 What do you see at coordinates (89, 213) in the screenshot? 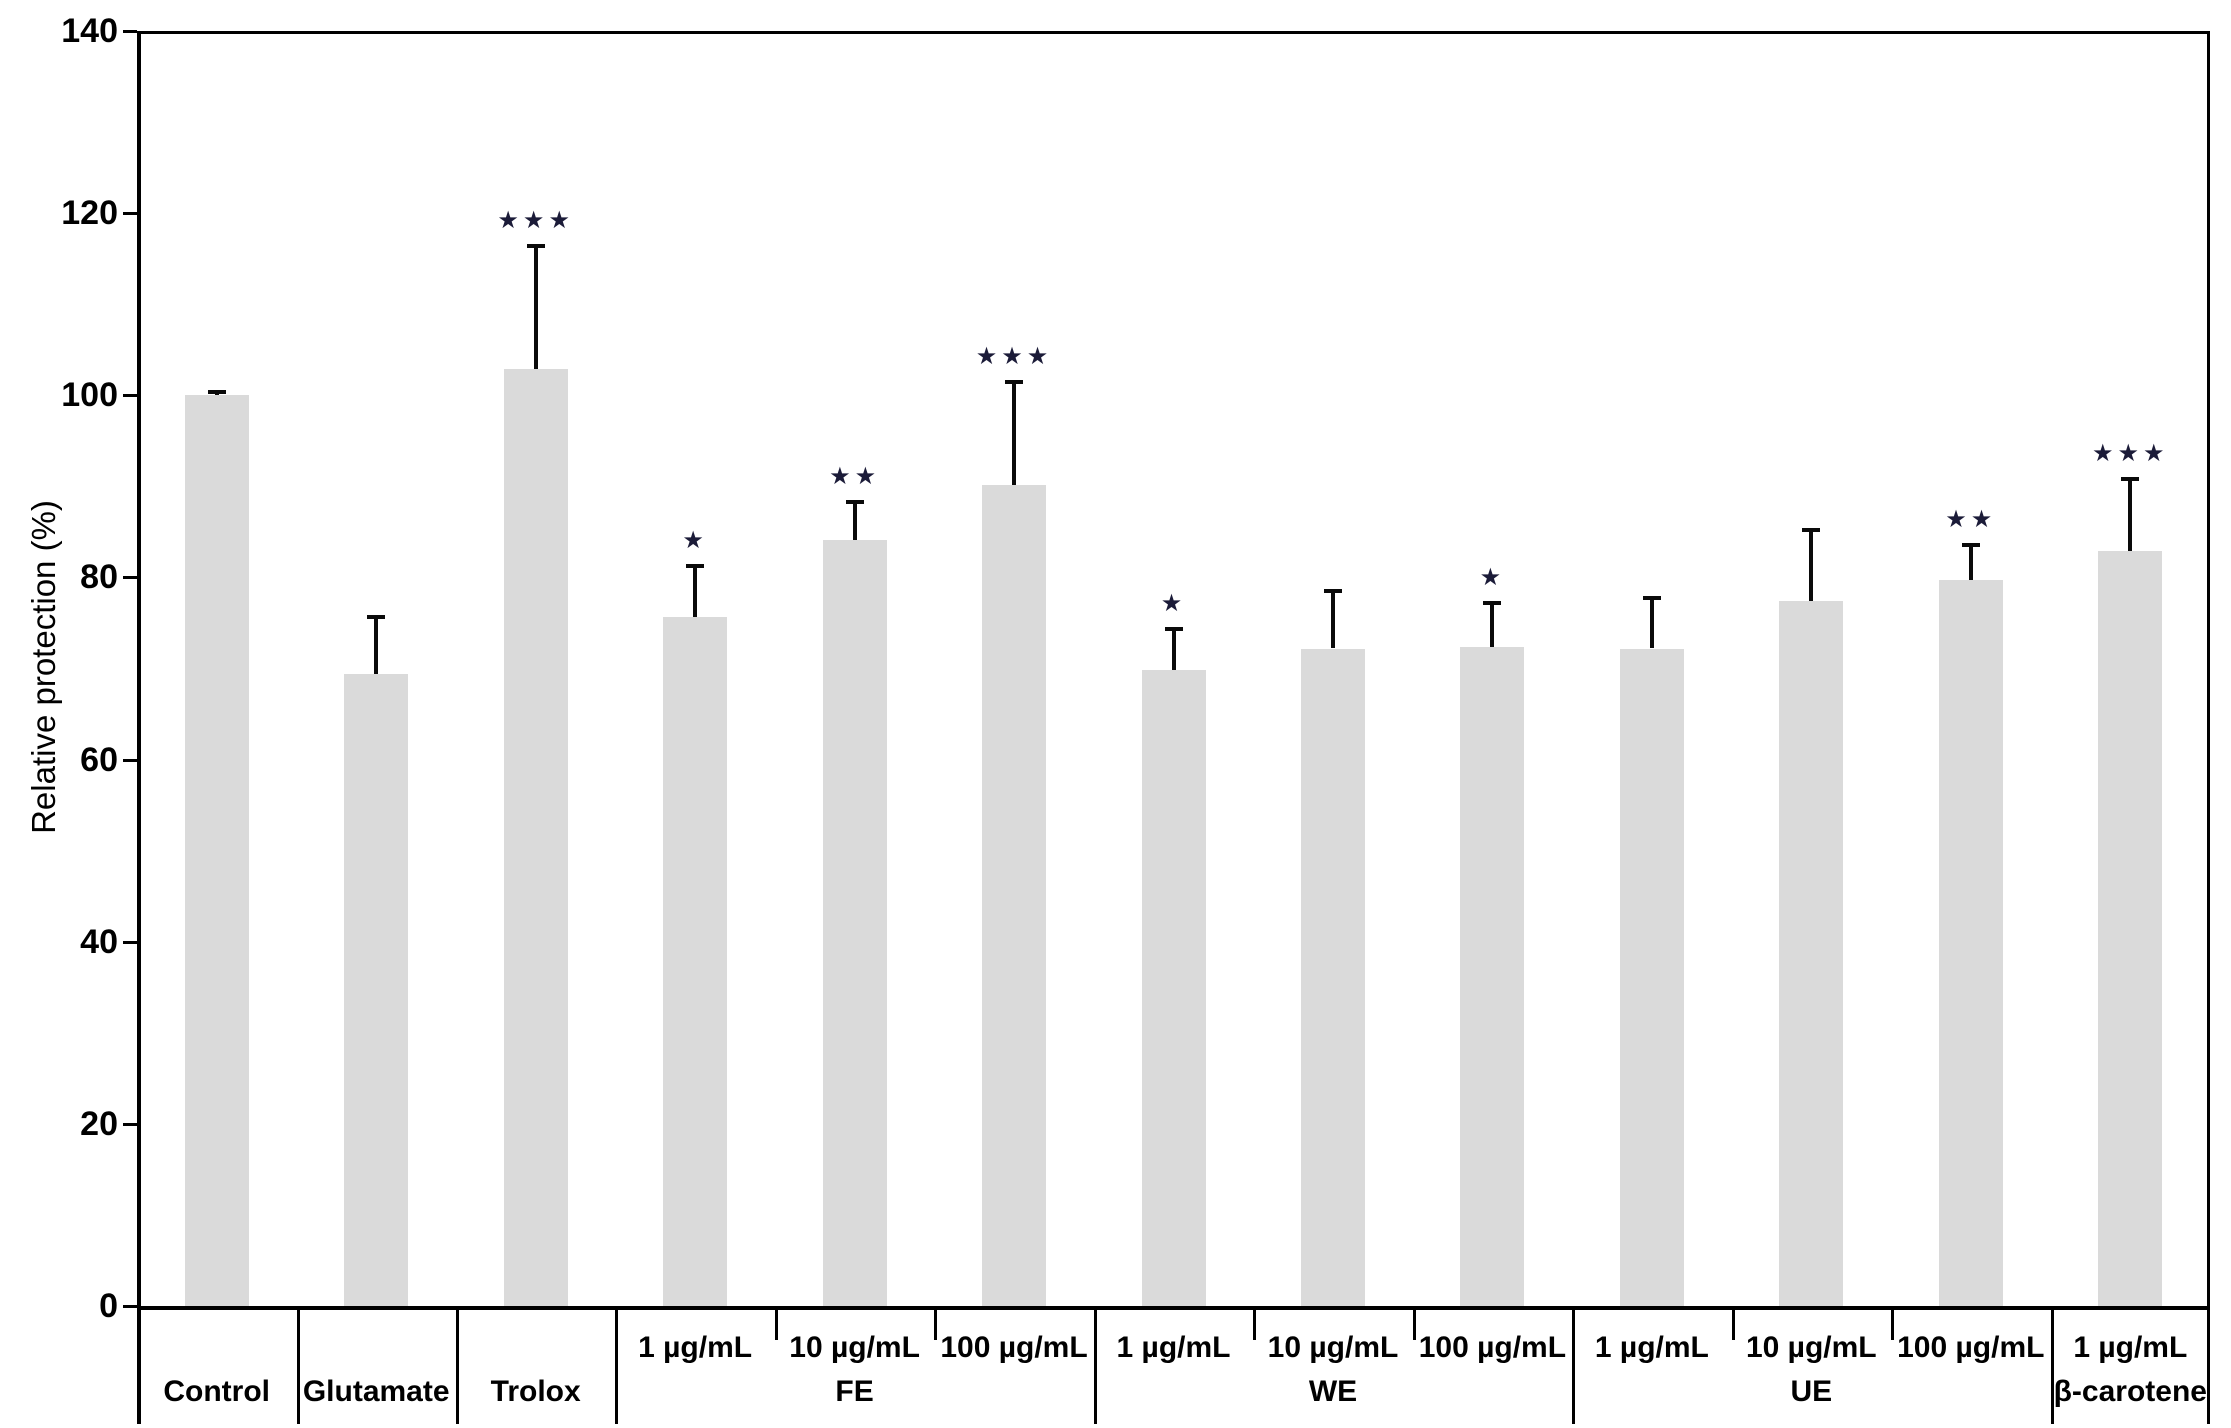
I see `y-tick-label: 120` at bounding box center [89, 213].